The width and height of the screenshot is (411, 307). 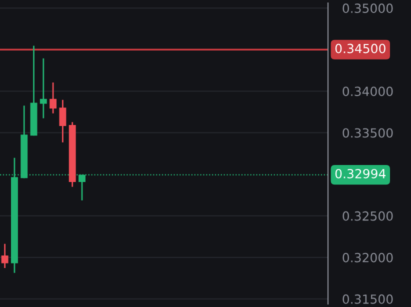 What do you see at coordinates (360, 49) in the screenshot?
I see `ref-line-label: 0.34500` at bounding box center [360, 49].